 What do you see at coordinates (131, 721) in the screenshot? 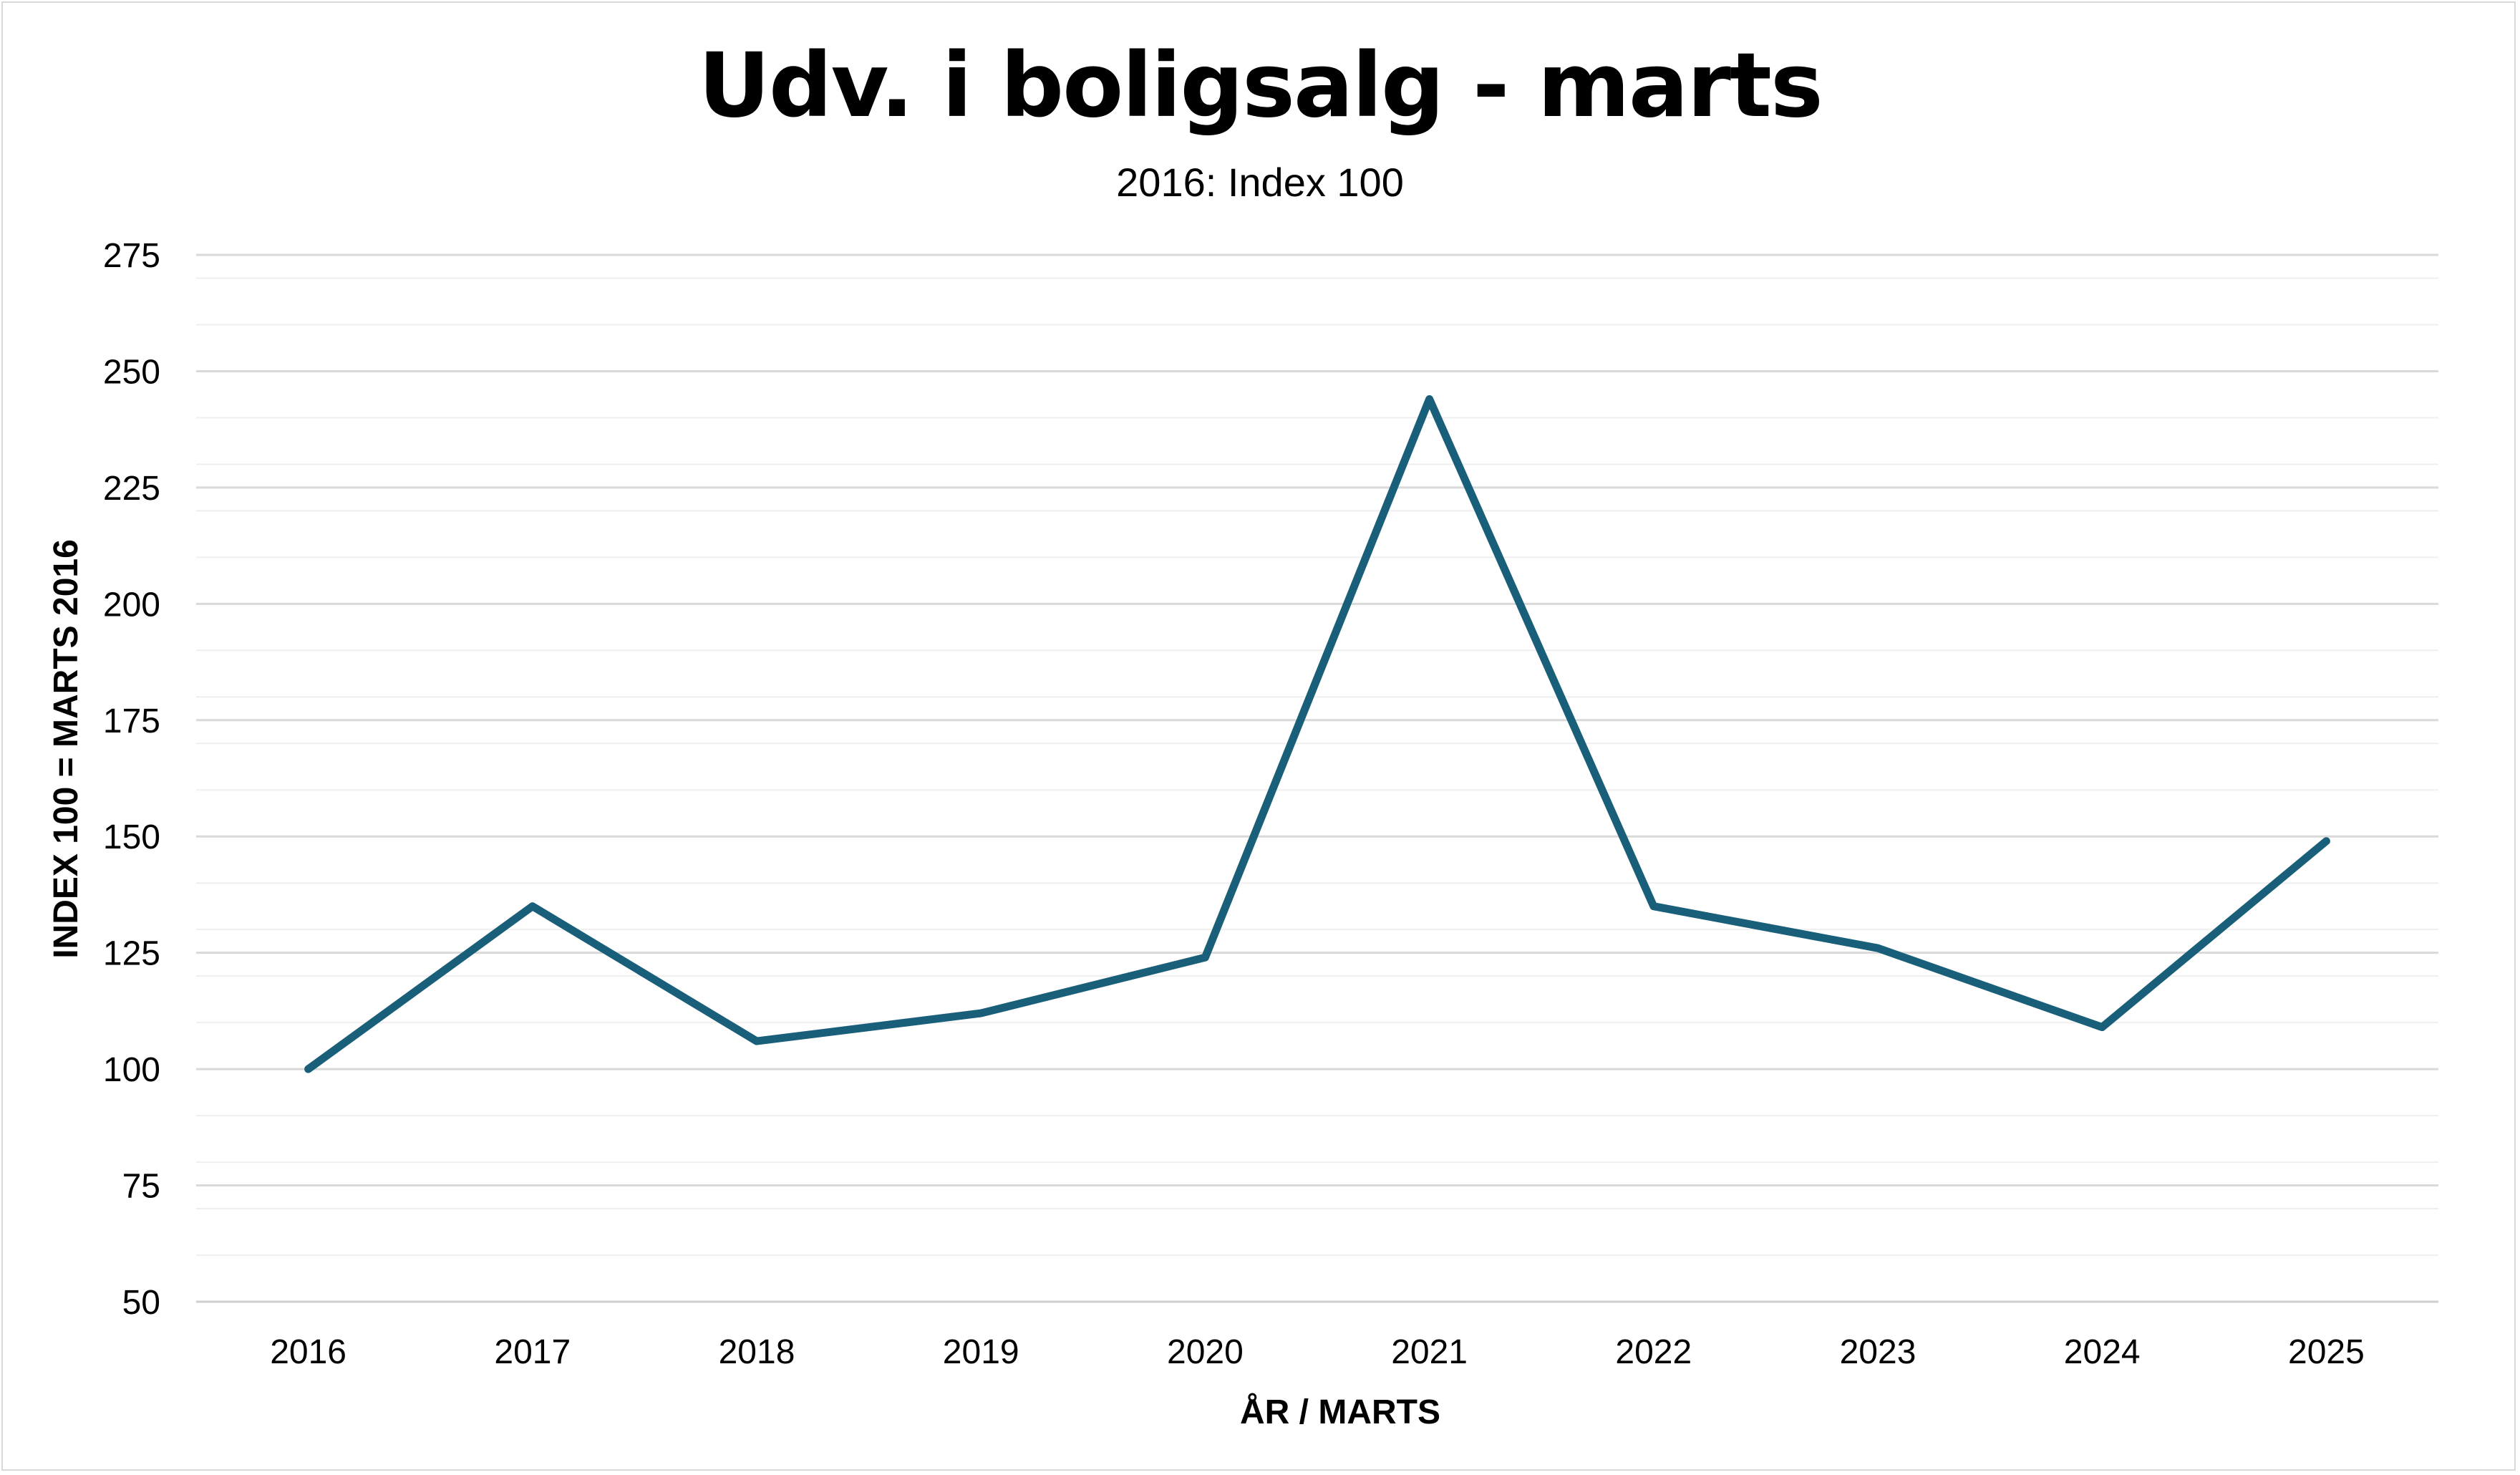
I see `y-tick-label: 175` at bounding box center [131, 721].